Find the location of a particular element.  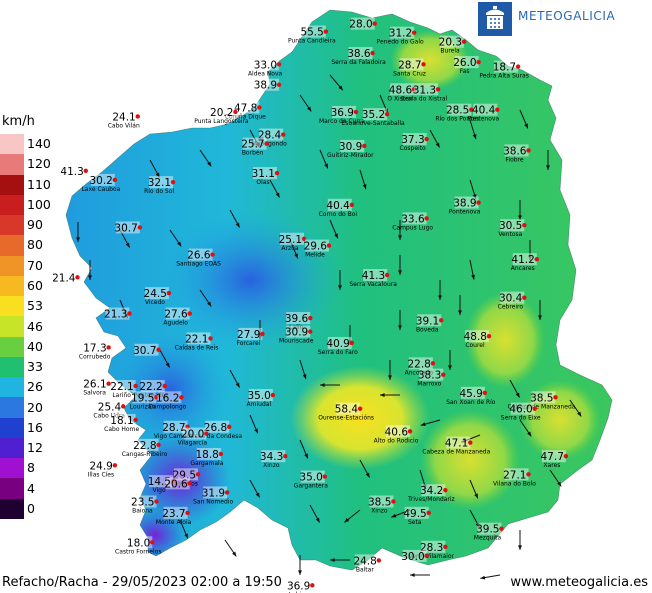

station-marker: 41.3 is located at coordinates (74, 171).